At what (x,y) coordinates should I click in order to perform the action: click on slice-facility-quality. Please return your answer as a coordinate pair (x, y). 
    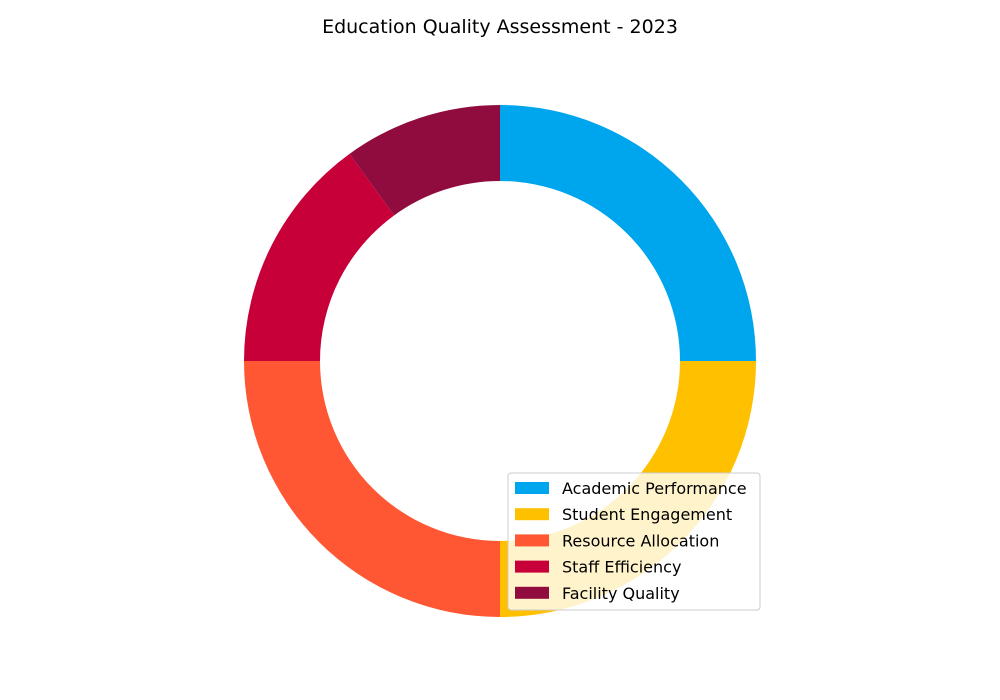
    Looking at the image, I should click on (424, 160).